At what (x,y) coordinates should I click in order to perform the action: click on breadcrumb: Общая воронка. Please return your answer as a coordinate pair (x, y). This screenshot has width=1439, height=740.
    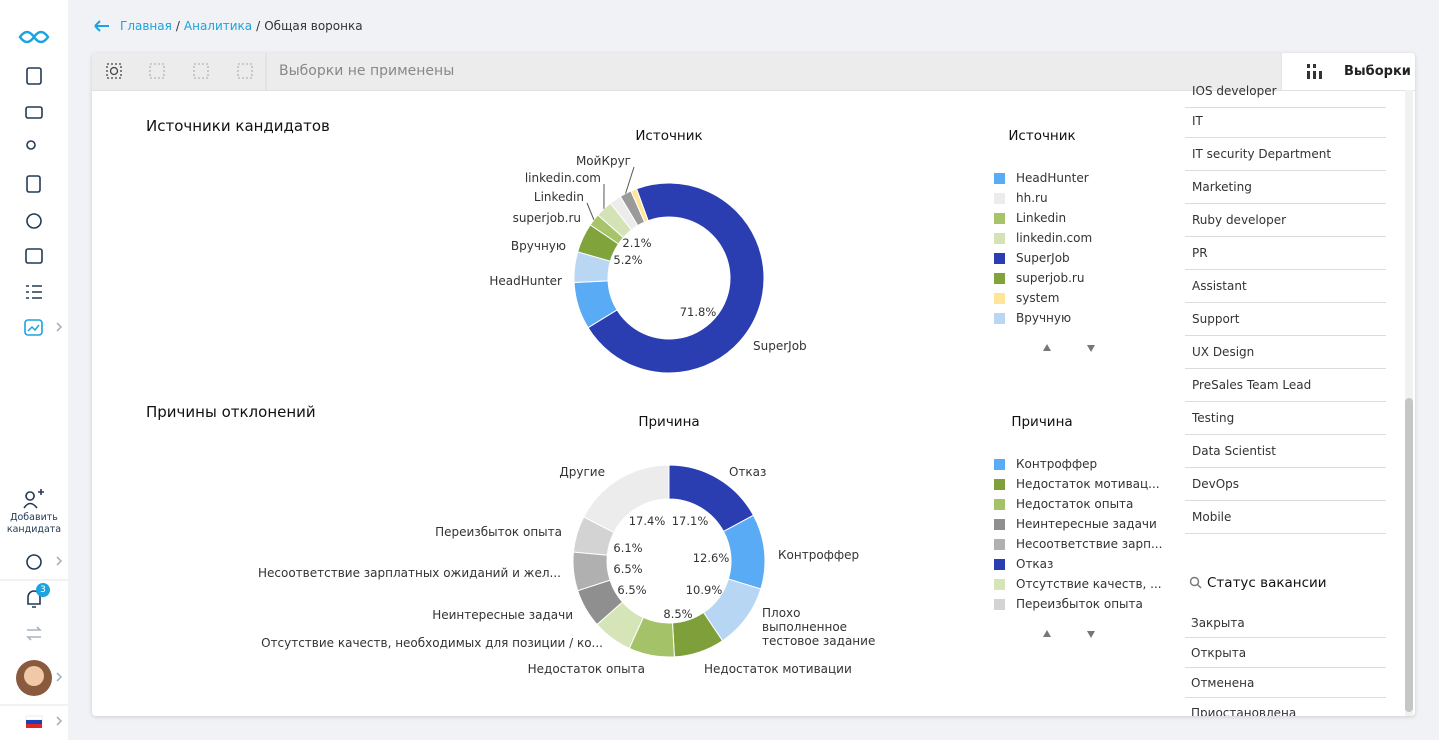
    Looking at the image, I should click on (313, 26).